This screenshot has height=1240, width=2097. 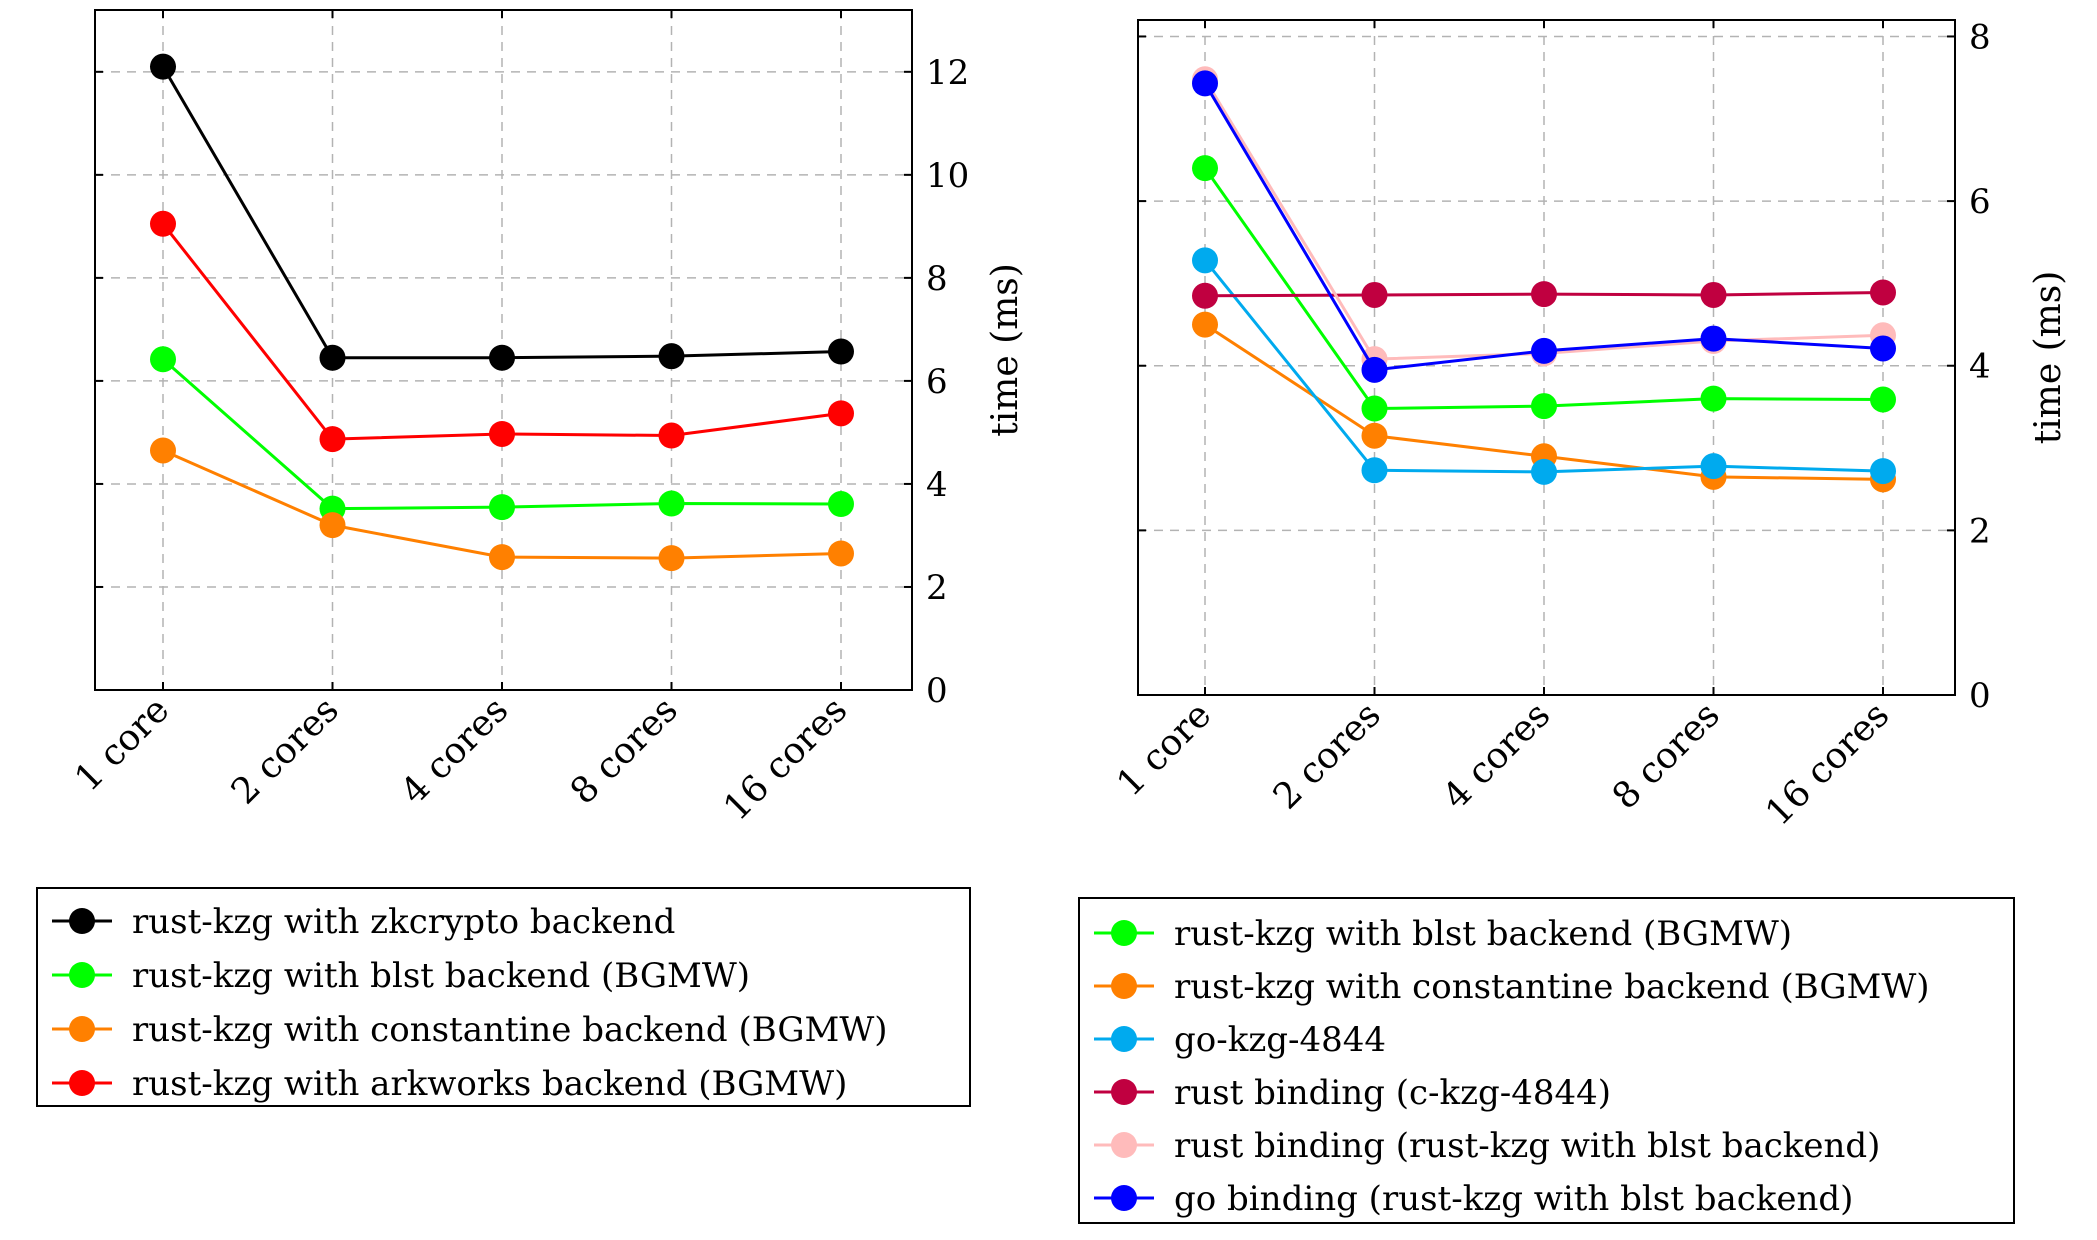 What do you see at coordinates (1280, 1040) in the screenshot?
I see `legend-label: go-kzg-4844` at bounding box center [1280, 1040].